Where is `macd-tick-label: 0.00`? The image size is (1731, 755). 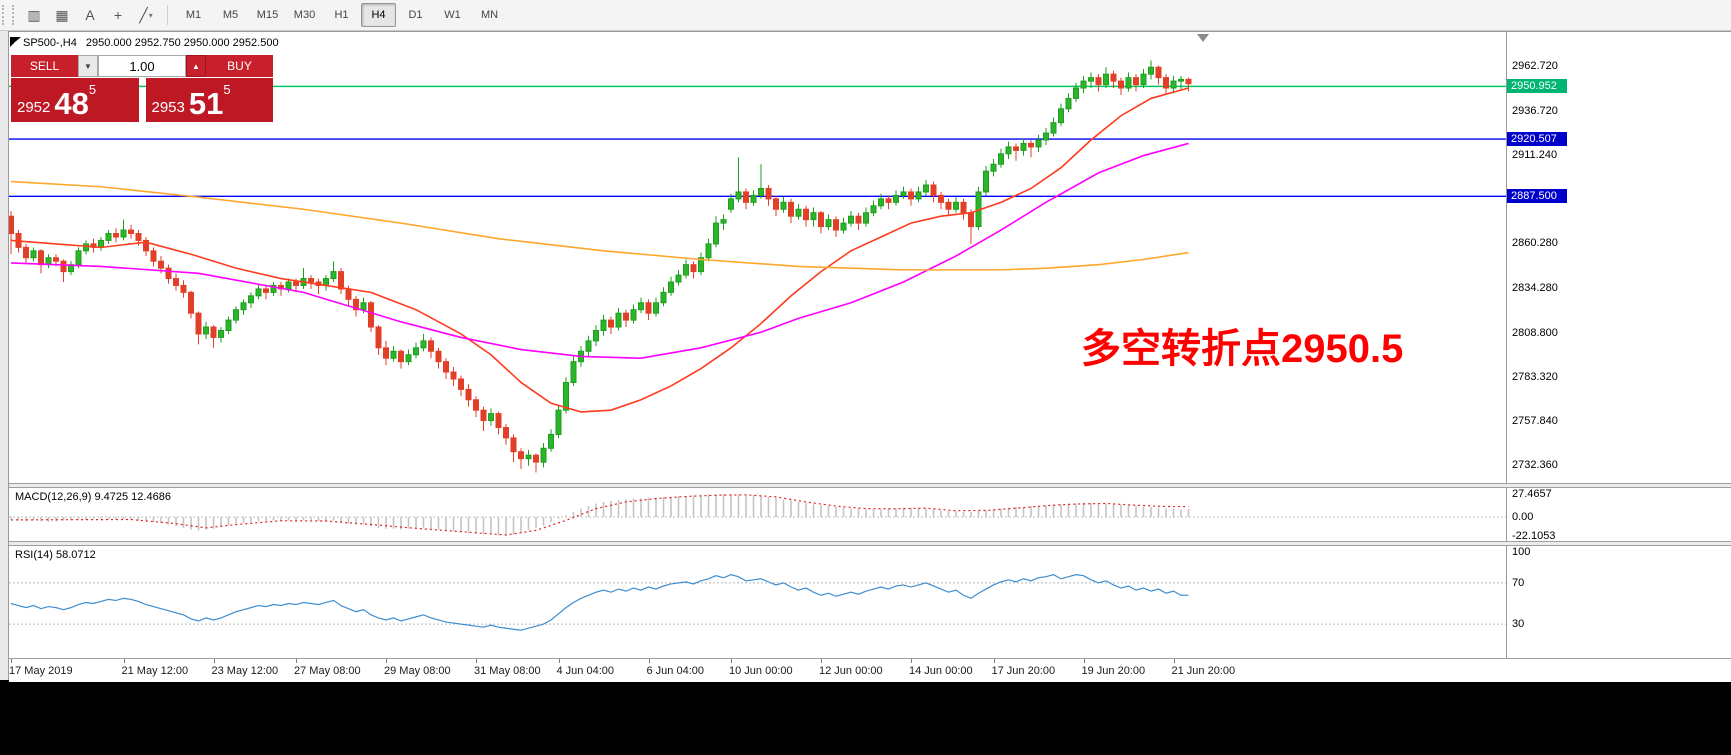 macd-tick-label: 0.00 is located at coordinates (1523, 517).